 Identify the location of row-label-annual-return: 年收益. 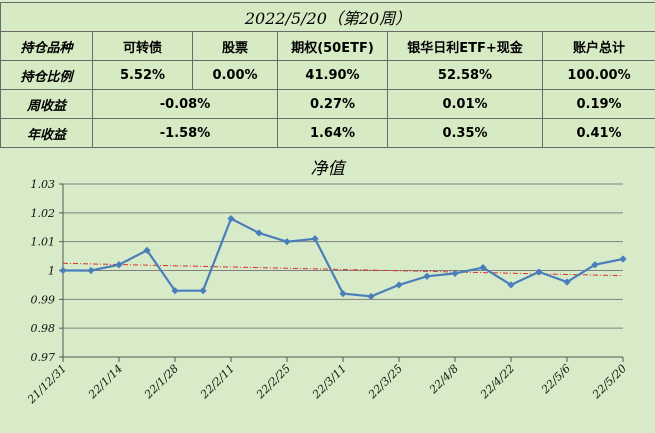
(46, 133).